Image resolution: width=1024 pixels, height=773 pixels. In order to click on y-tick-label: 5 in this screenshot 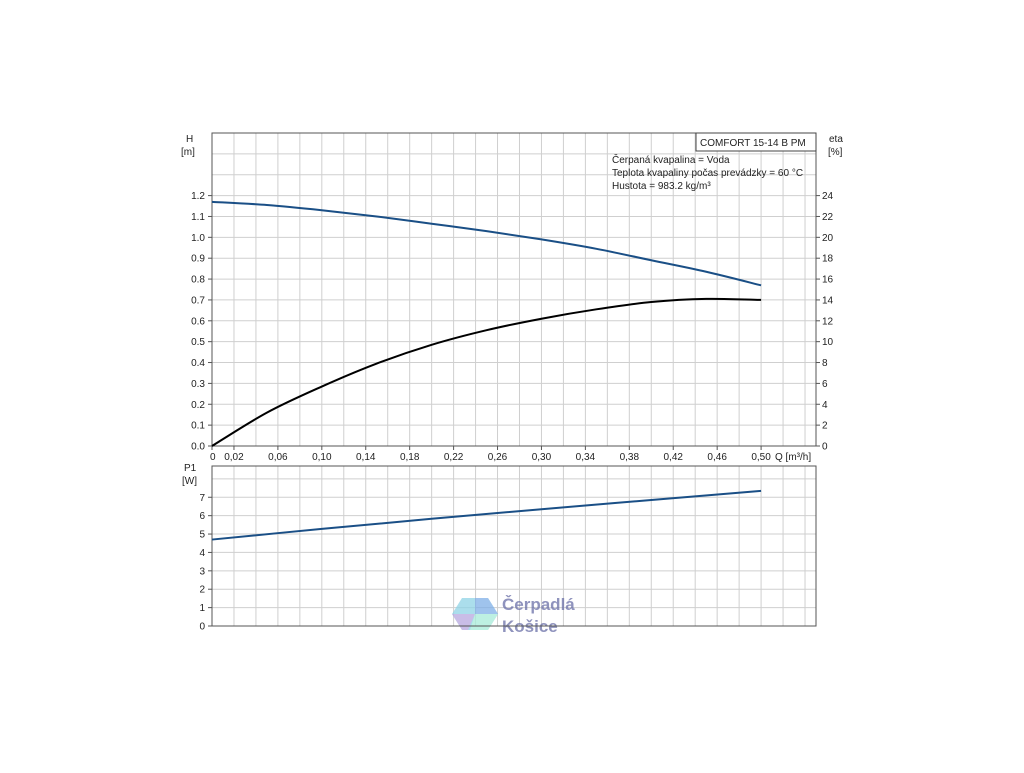, I will do `click(202, 535)`.